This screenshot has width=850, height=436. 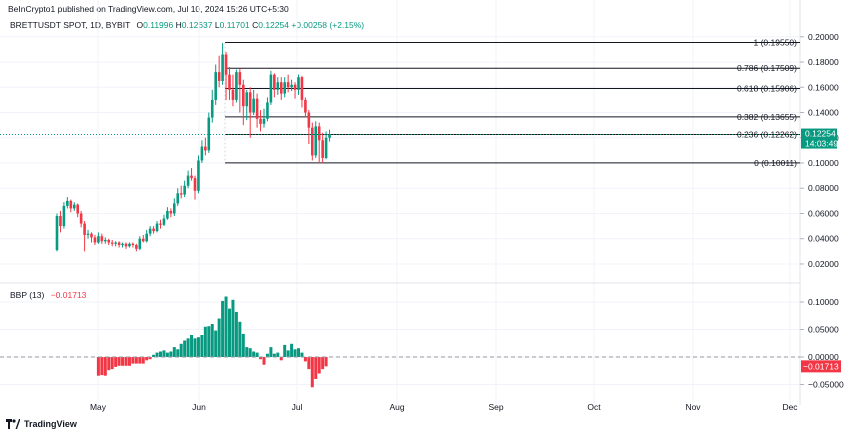 I want to click on bbp-tick-label: 0.05000, so click(x=823, y=330).